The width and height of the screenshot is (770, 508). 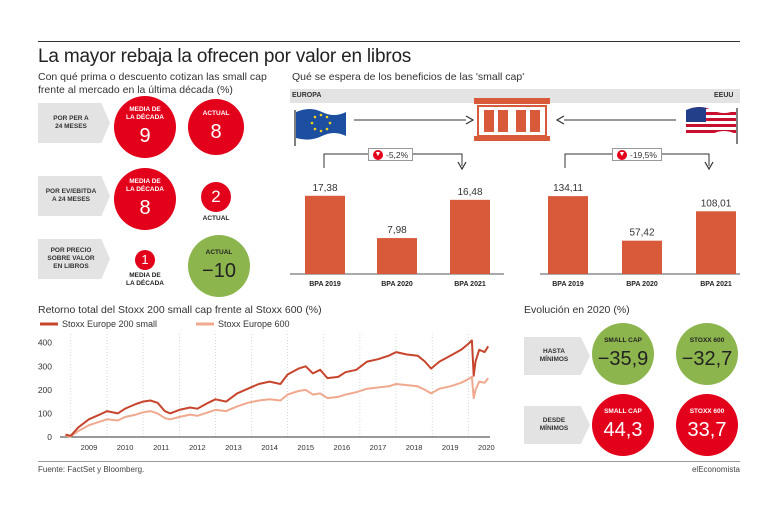 I want to click on evo-small-to-lows-value: −35,9, so click(x=623, y=359).